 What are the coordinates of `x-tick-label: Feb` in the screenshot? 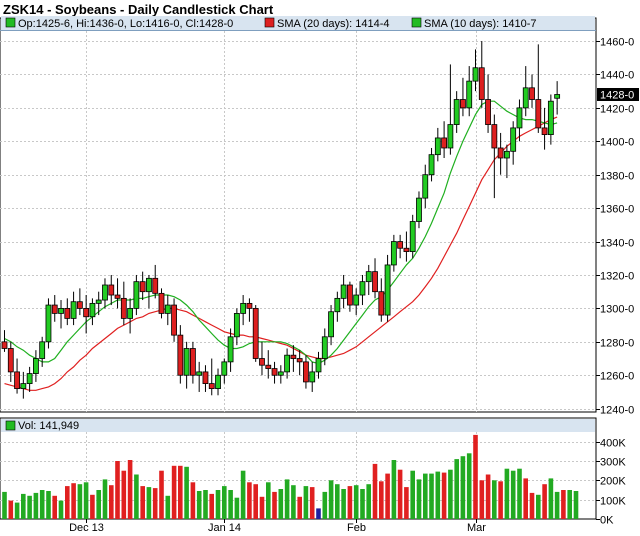 It's located at (356, 528).